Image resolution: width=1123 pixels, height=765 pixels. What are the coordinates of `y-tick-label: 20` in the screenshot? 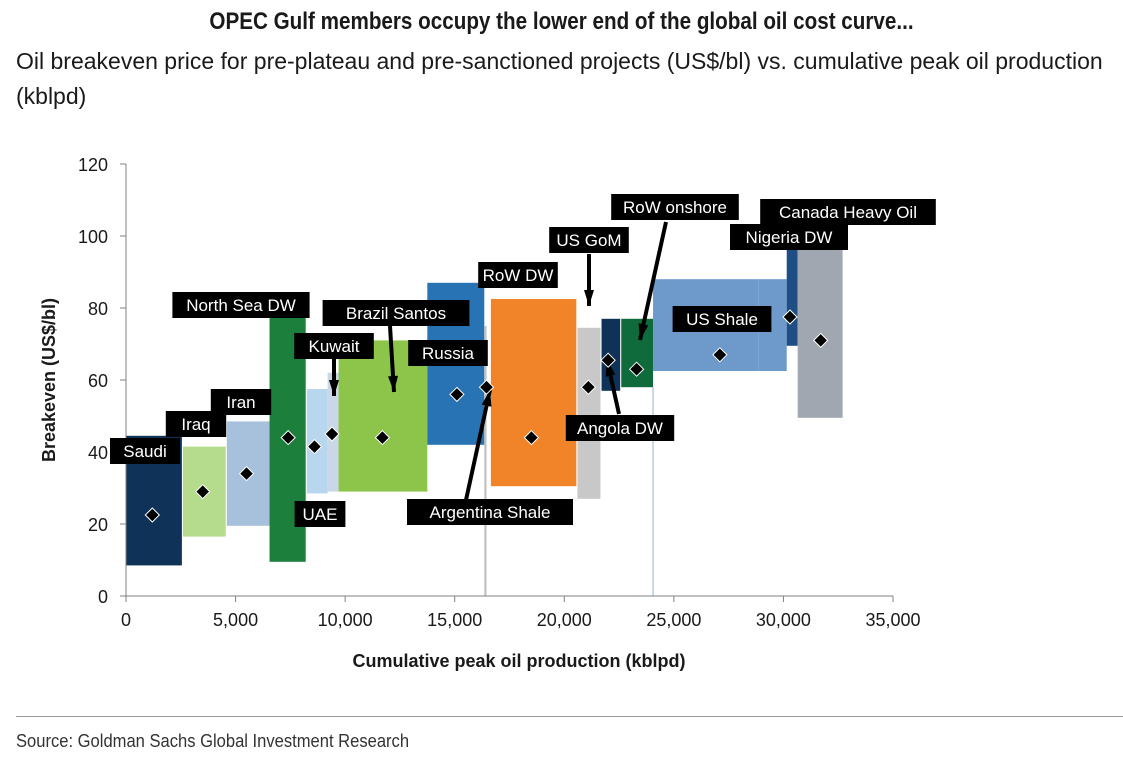 It's located at (98, 525).